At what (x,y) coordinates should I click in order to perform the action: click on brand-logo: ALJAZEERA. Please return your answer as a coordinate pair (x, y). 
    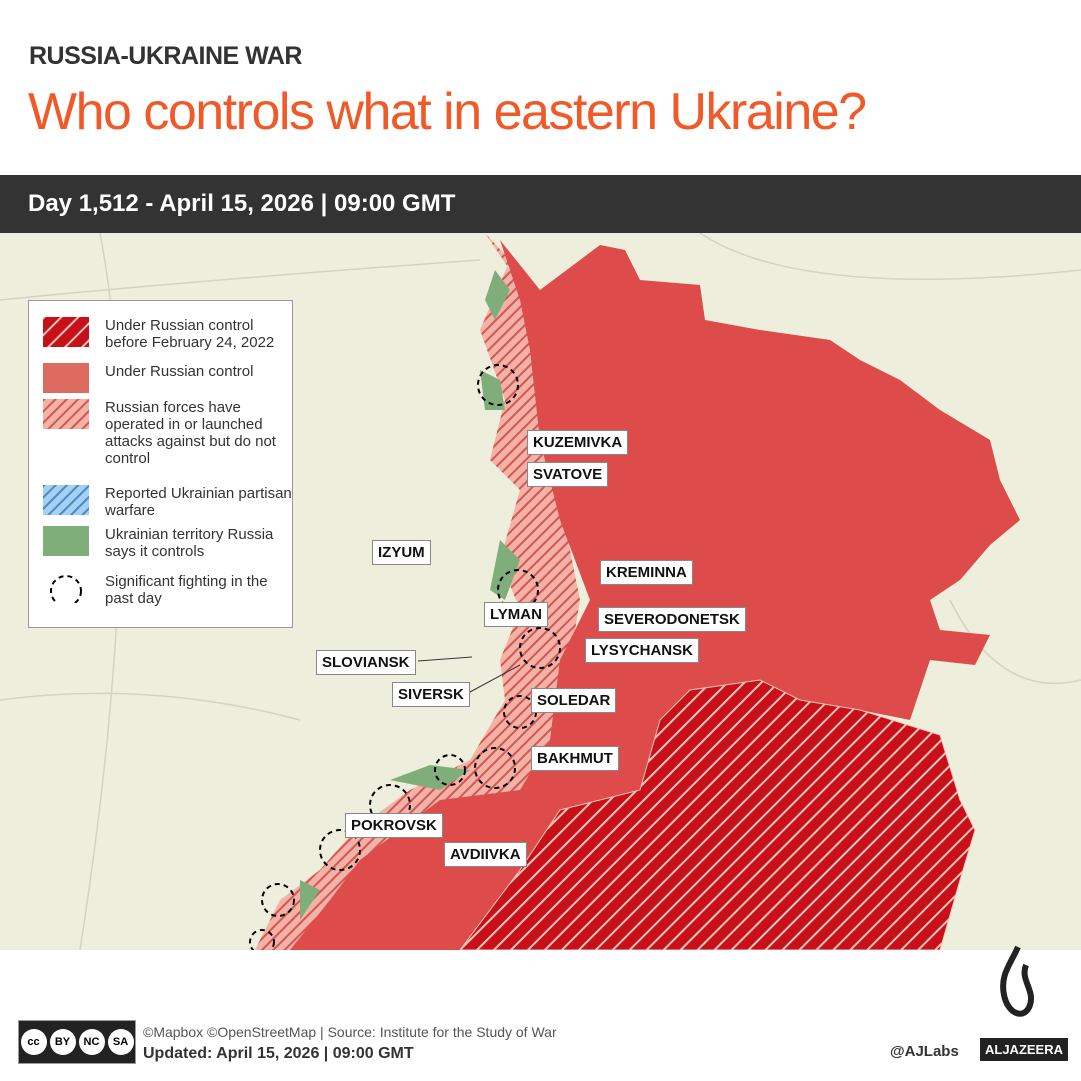
    Looking at the image, I should click on (1024, 1049).